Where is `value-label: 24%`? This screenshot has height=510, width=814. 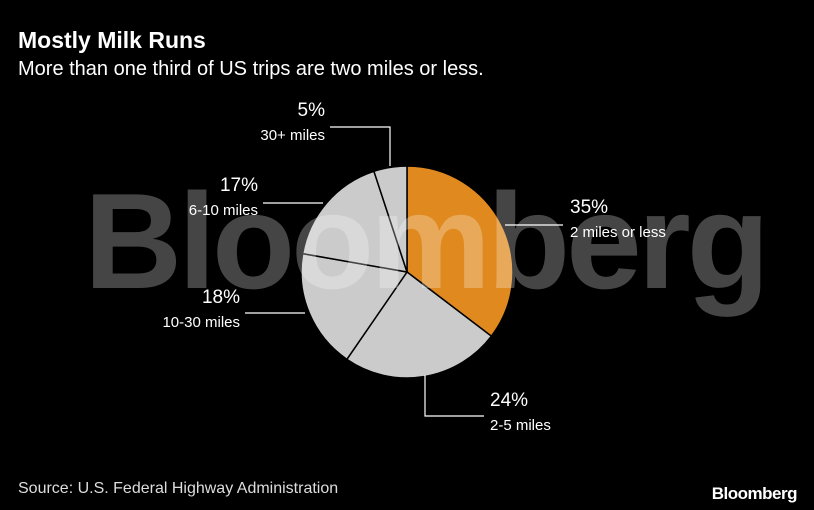 value-label: 24% is located at coordinates (509, 400).